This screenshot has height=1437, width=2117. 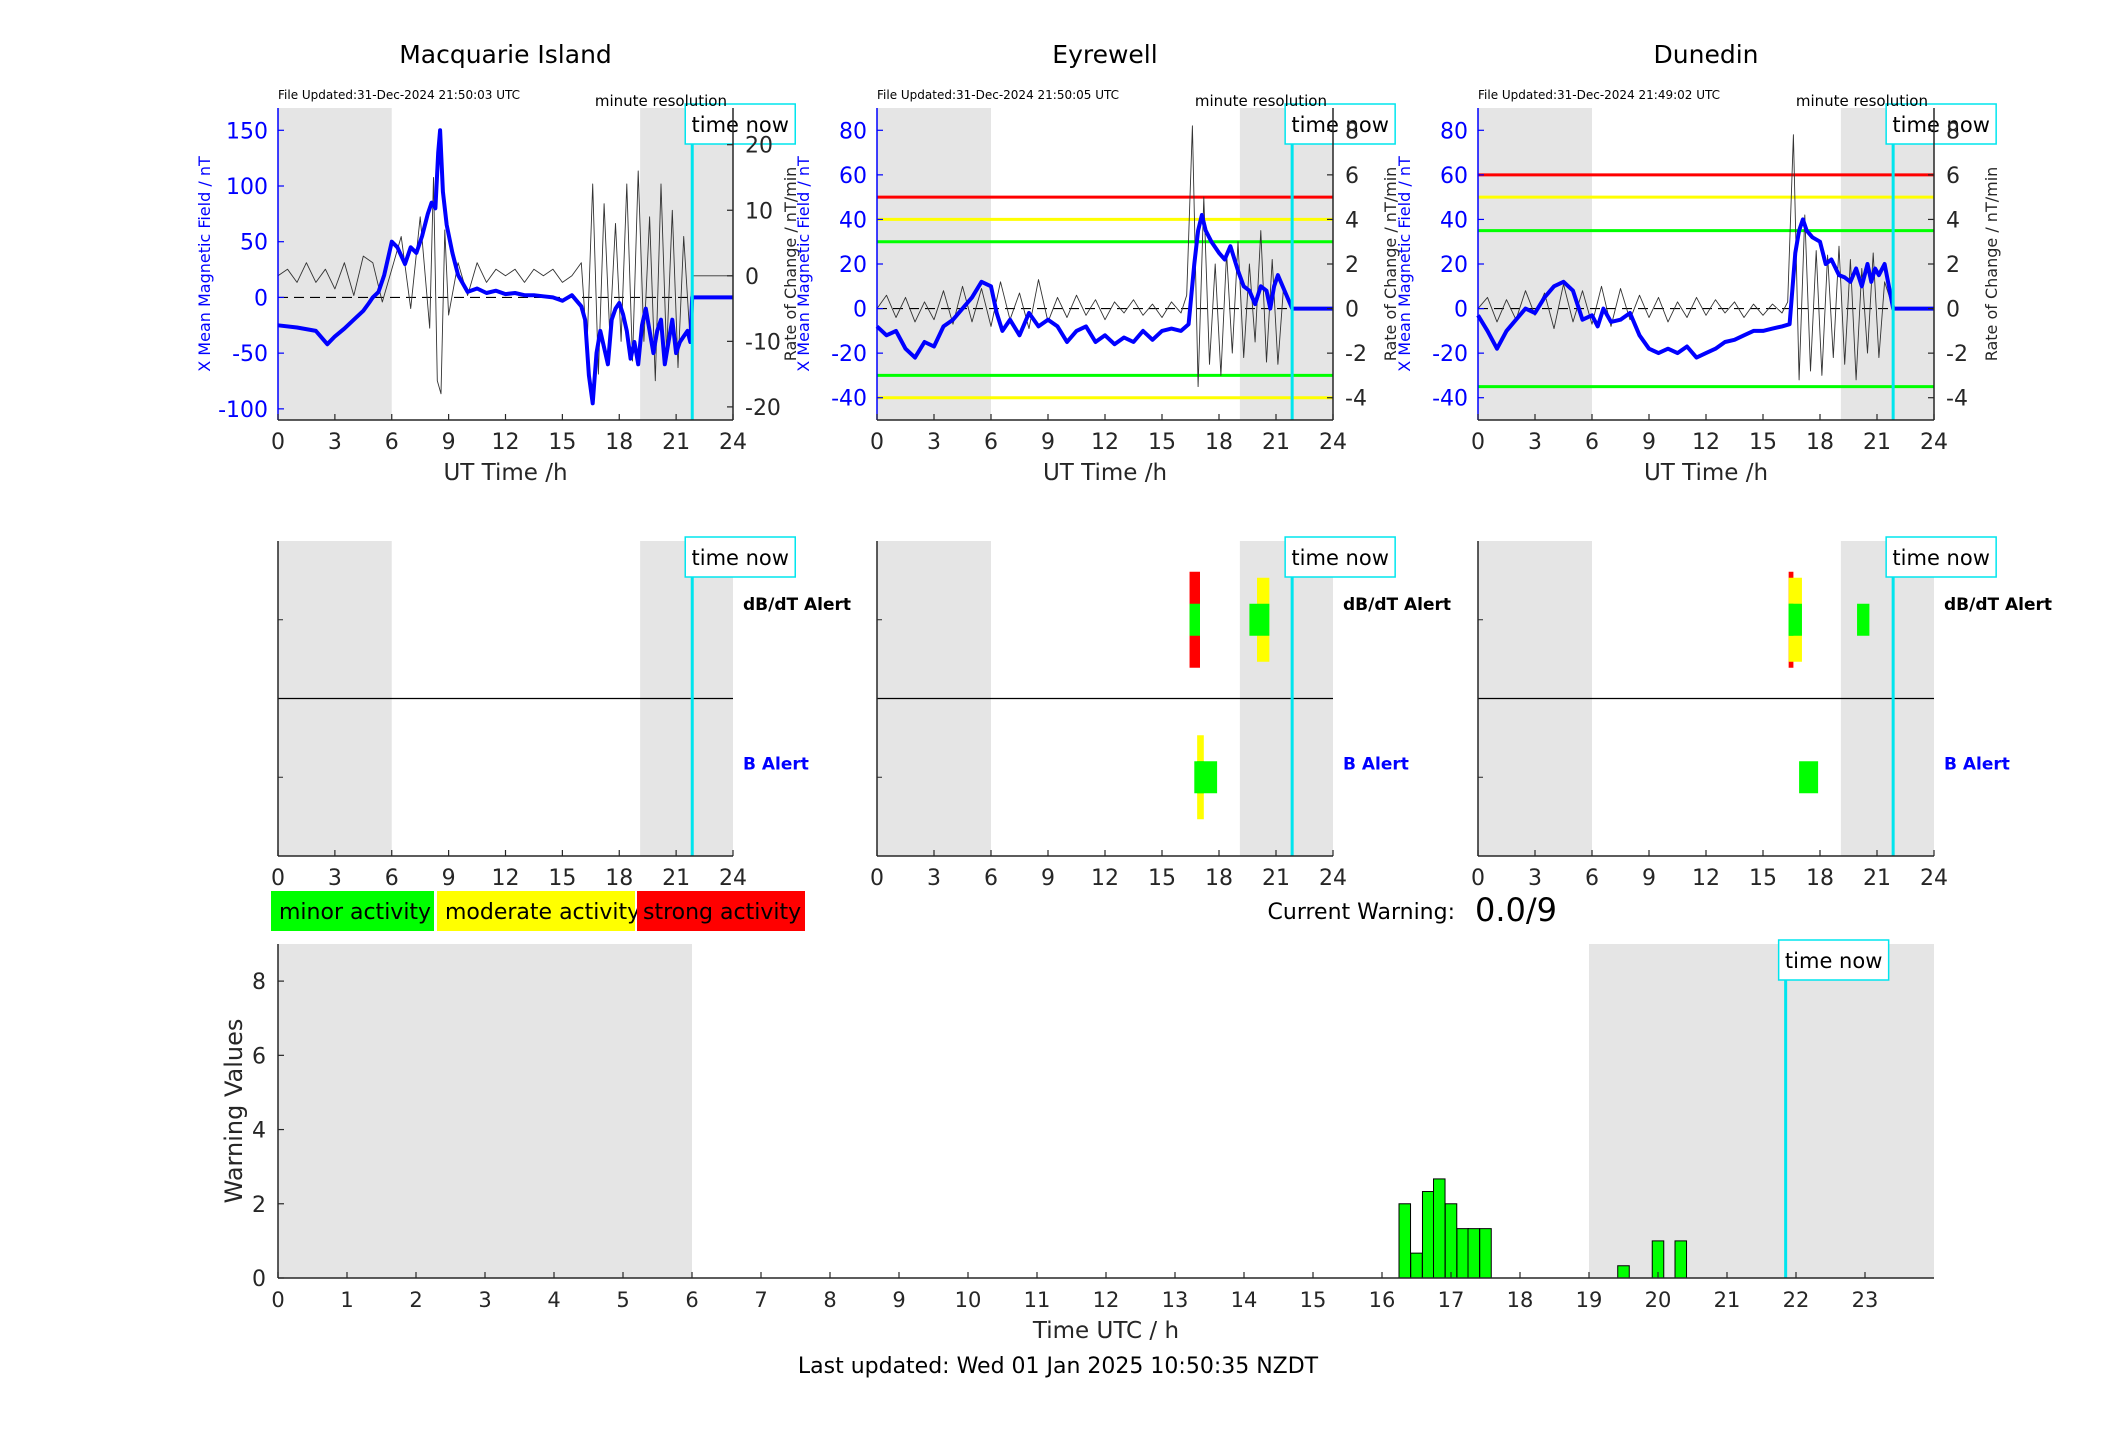 What do you see at coordinates (1862, 101) in the screenshot?
I see `resolution-label: minute resolution` at bounding box center [1862, 101].